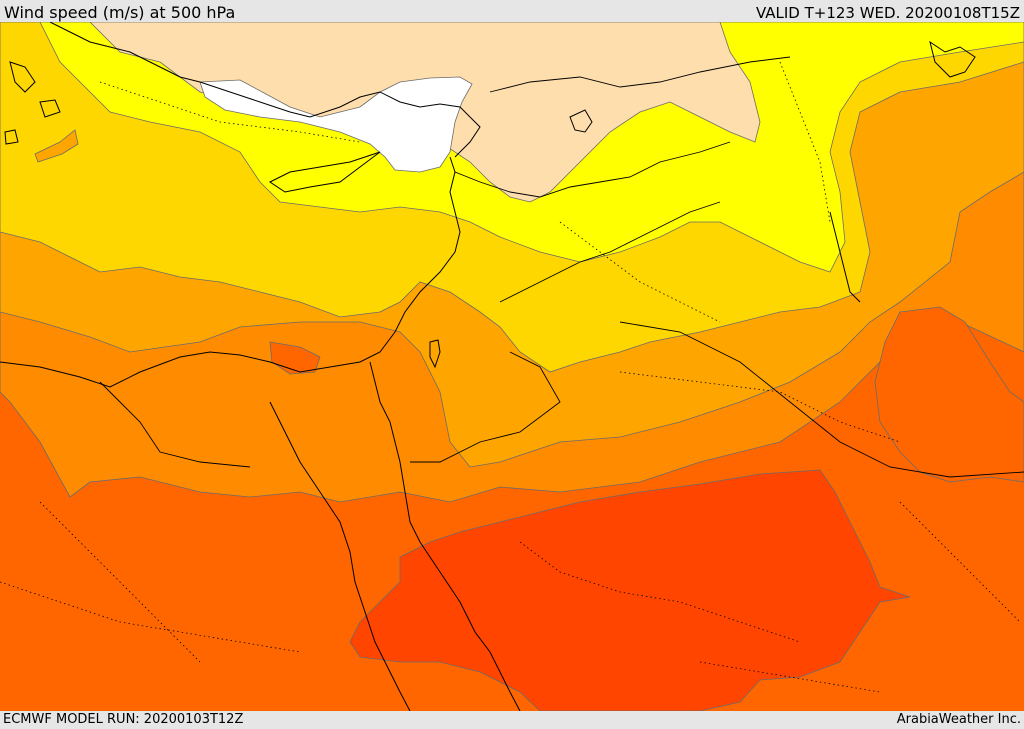 The image size is (1024, 729). I want to click on coastline-lake-van, so click(581, 121).